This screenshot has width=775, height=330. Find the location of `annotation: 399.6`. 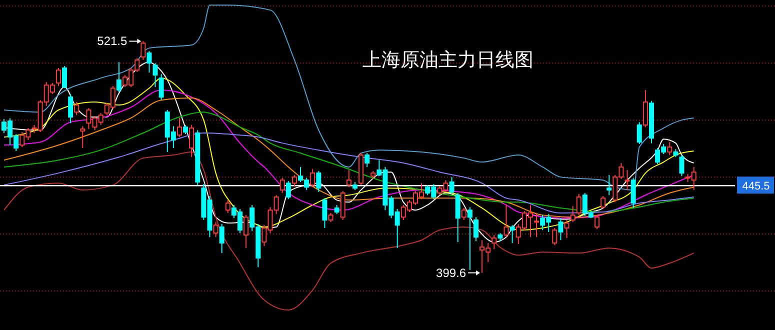

annotation: 399.6 is located at coordinates (451, 273).